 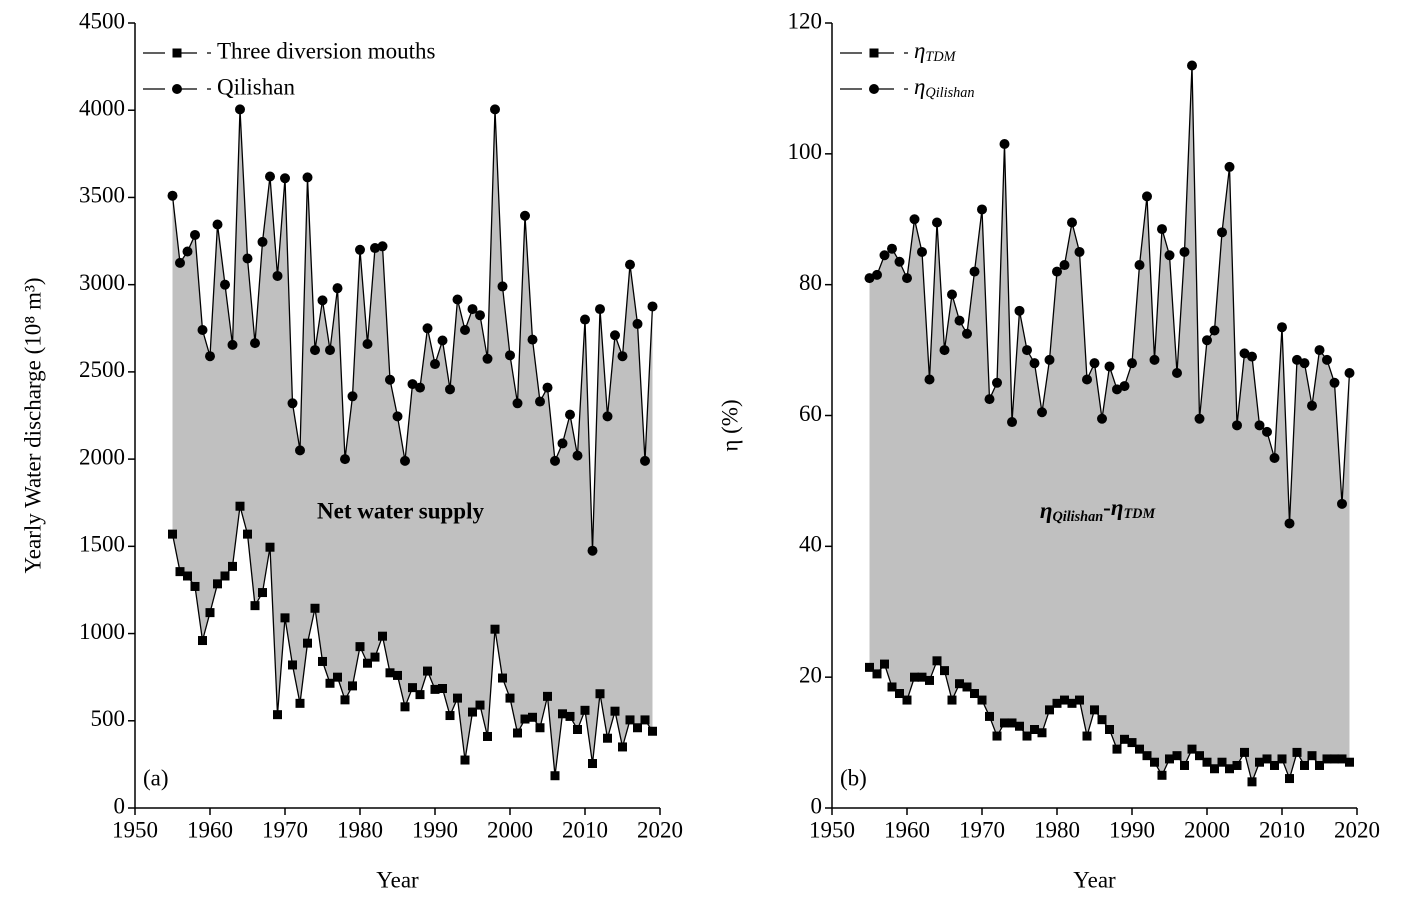 What do you see at coordinates (435, 829) in the screenshot?
I see `x-tick-label: 1990` at bounding box center [435, 829].